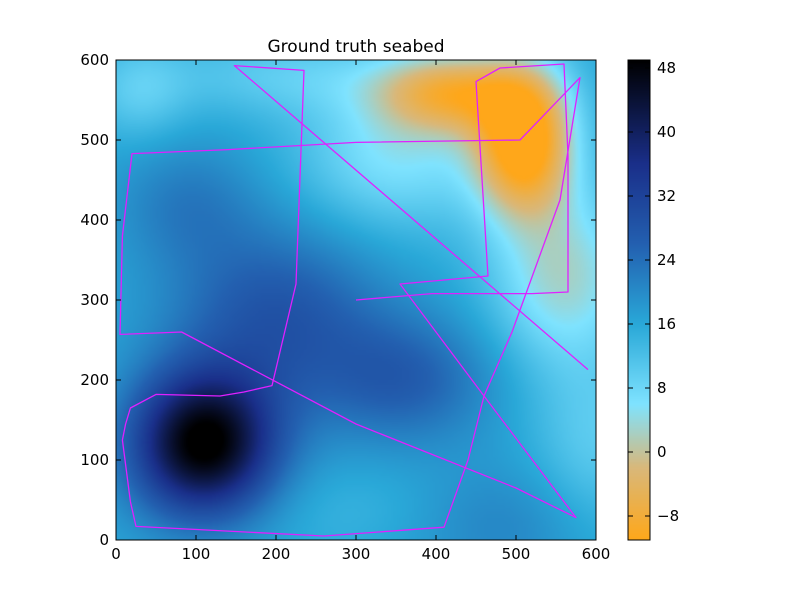  What do you see at coordinates (104, 540) in the screenshot?
I see `y-tick-label: 0` at bounding box center [104, 540].